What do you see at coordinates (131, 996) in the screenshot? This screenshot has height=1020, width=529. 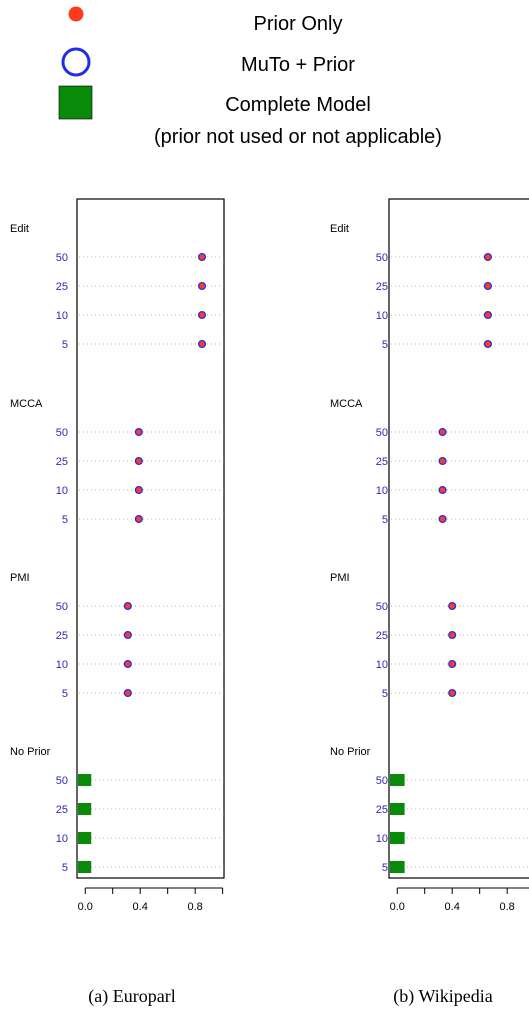 I see `caption-europarl: (a) Europarl` at bounding box center [131, 996].